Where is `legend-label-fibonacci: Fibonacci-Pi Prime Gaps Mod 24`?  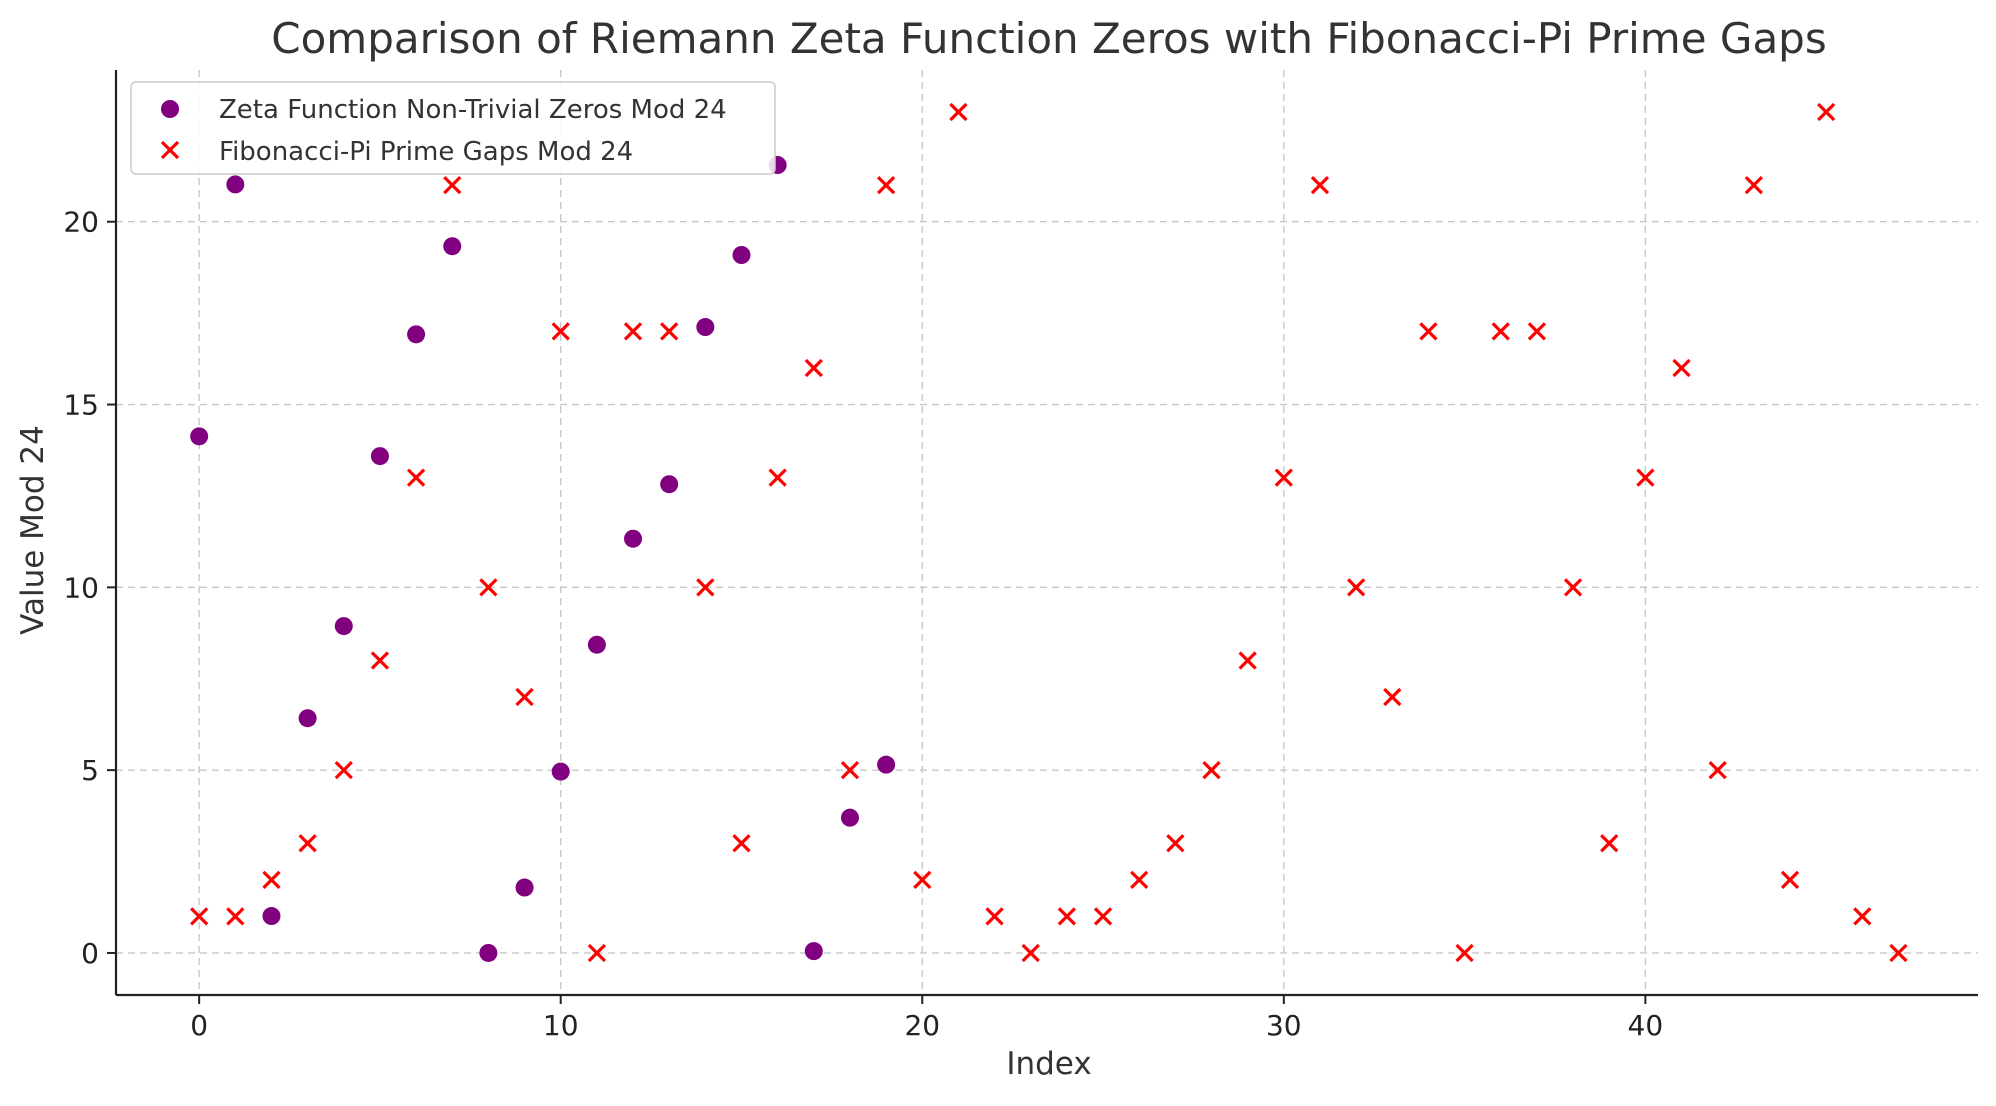 legend-label-fibonacci: Fibonacci-Pi Prime Gaps Mod 24 is located at coordinates (426, 152).